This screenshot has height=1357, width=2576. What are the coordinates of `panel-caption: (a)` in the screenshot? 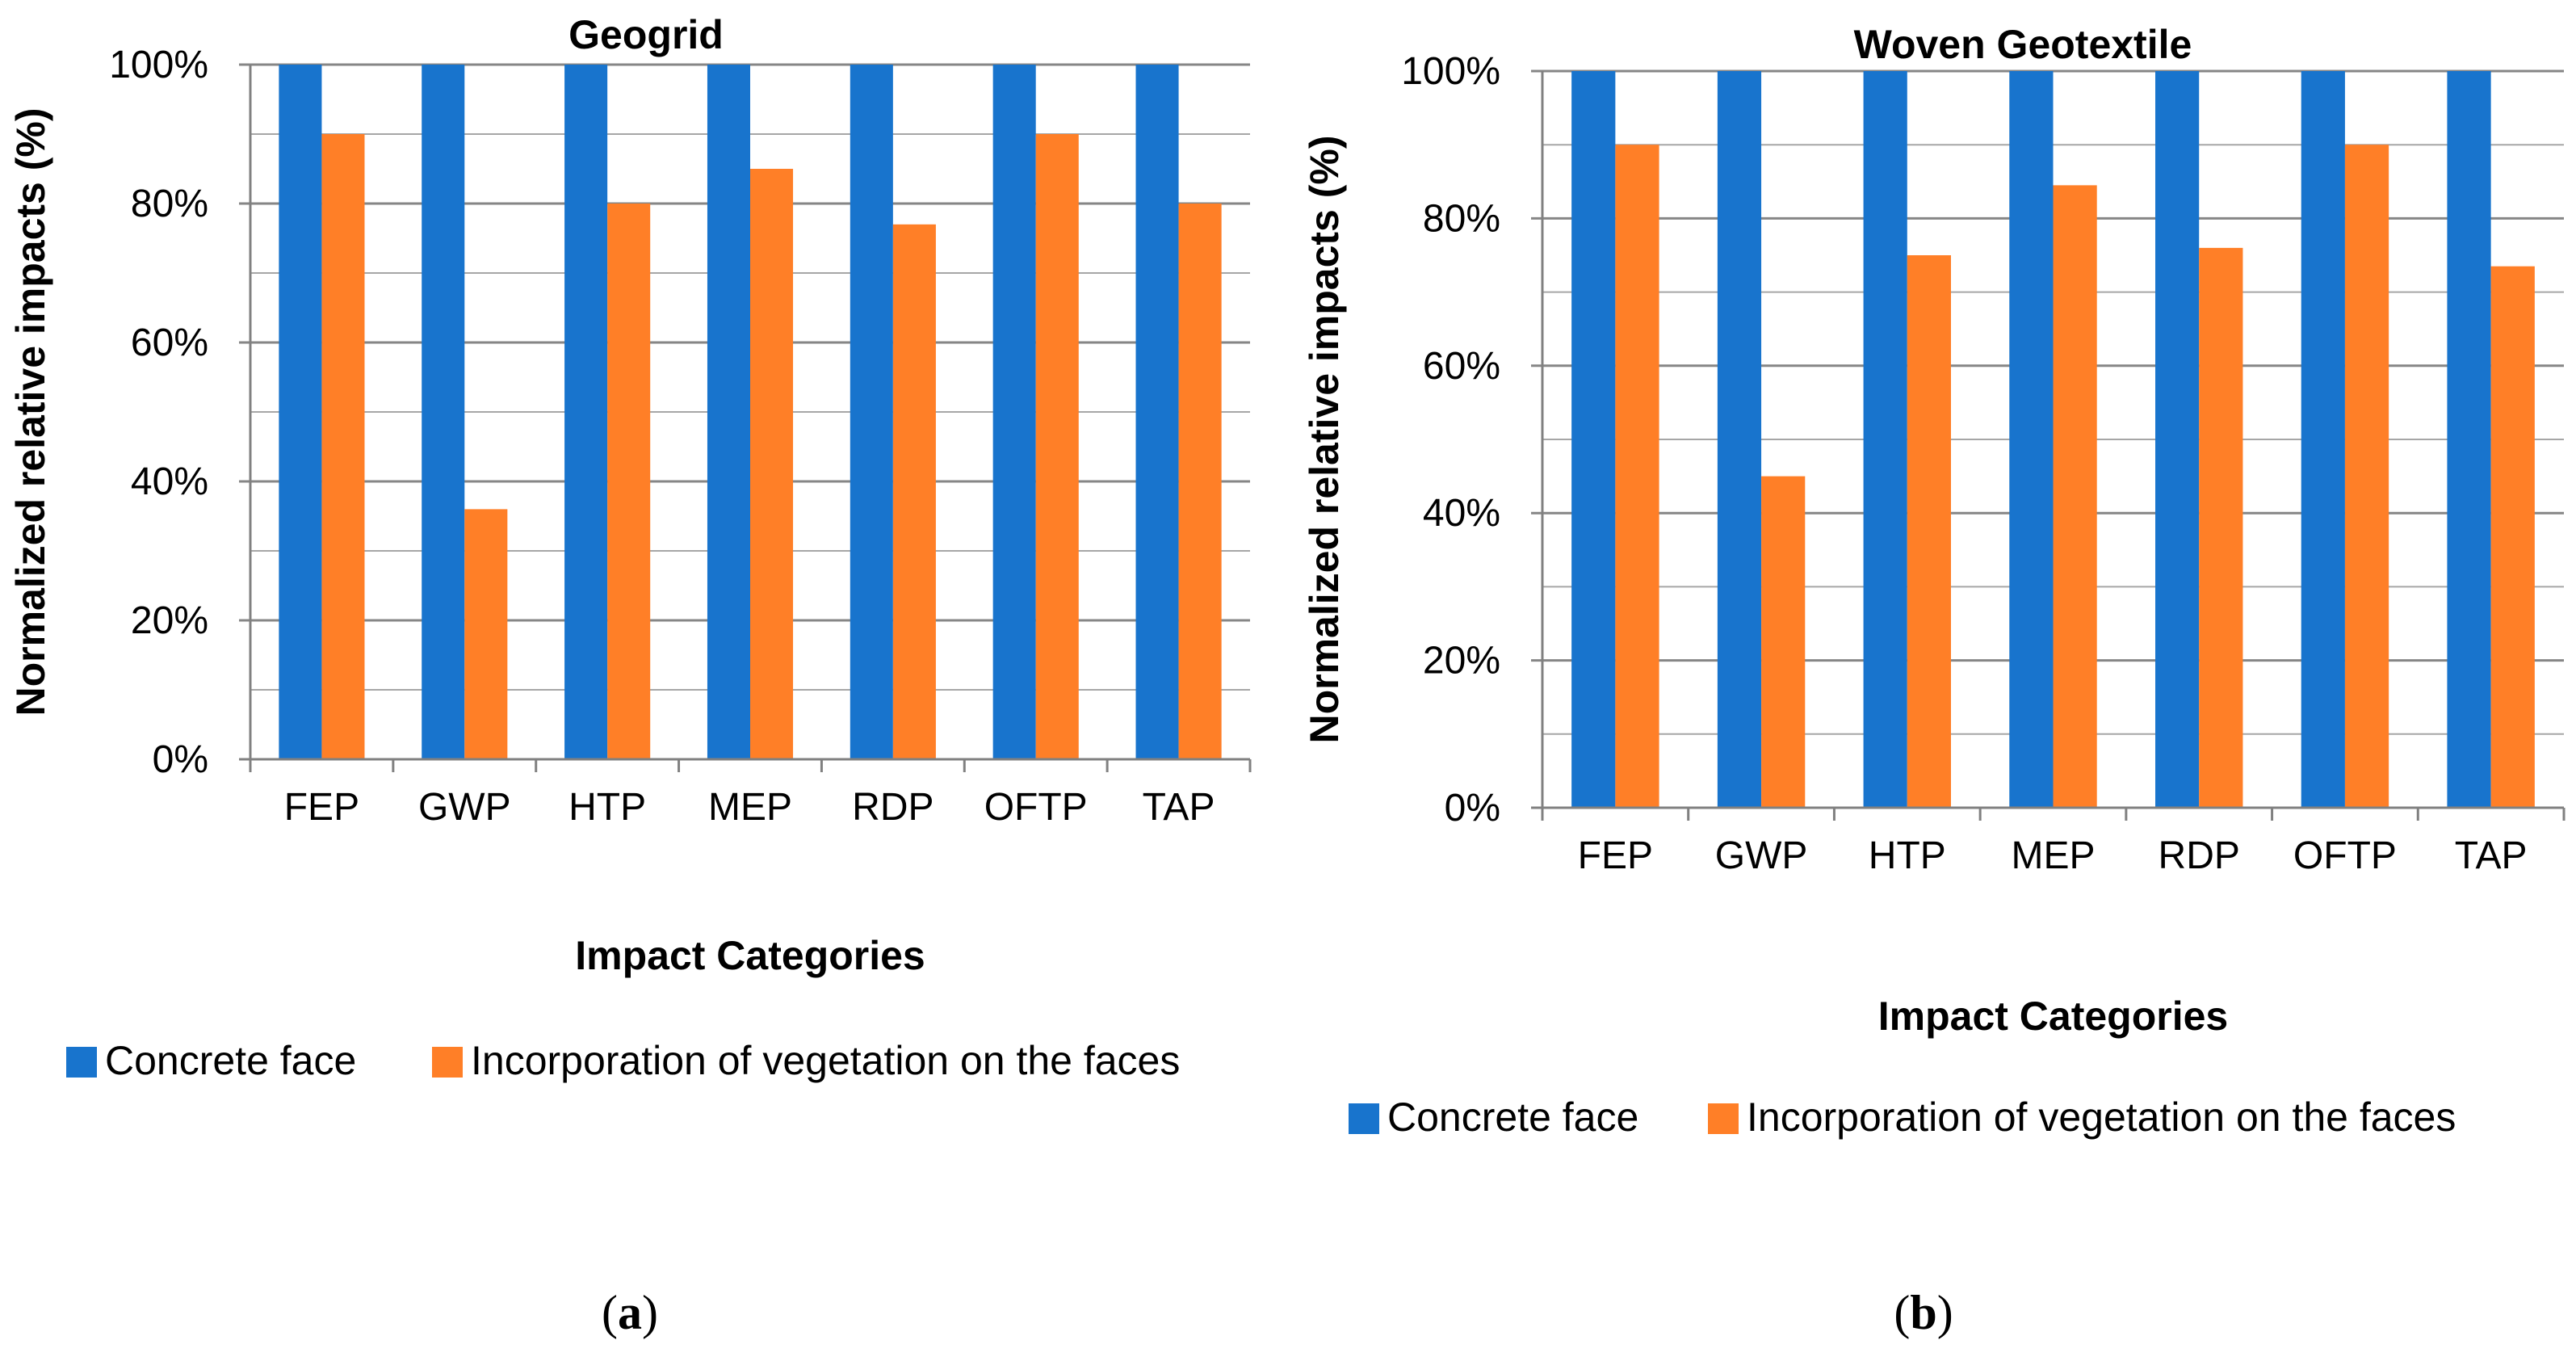 It's located at (630, 1313).